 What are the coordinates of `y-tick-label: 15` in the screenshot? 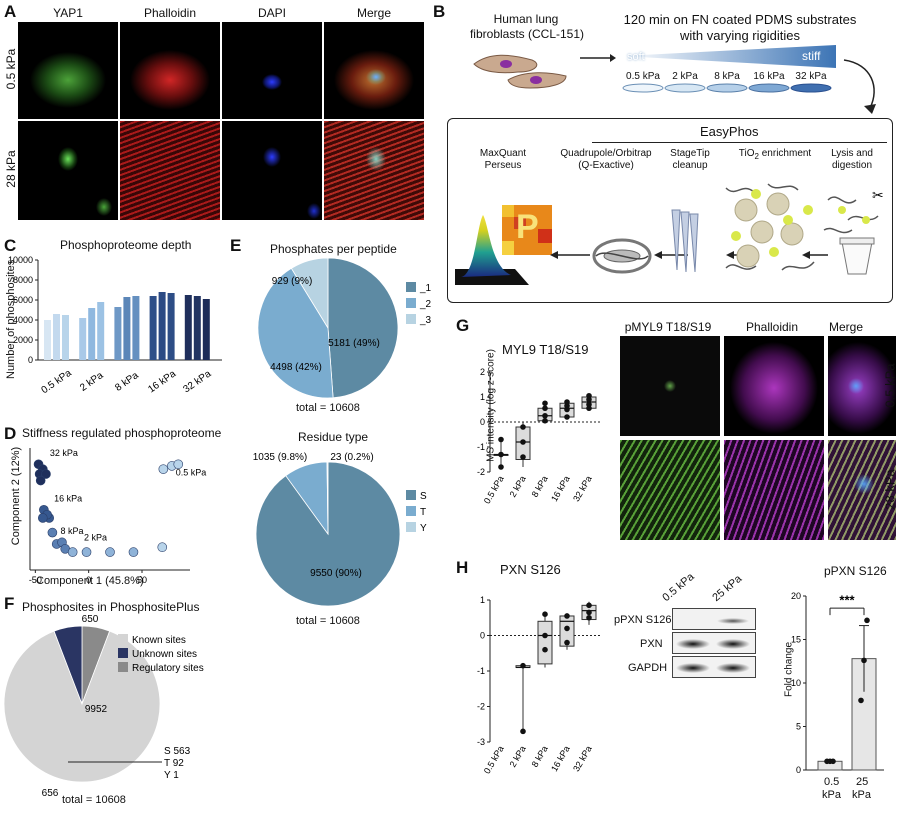 It's located at (796, 640).